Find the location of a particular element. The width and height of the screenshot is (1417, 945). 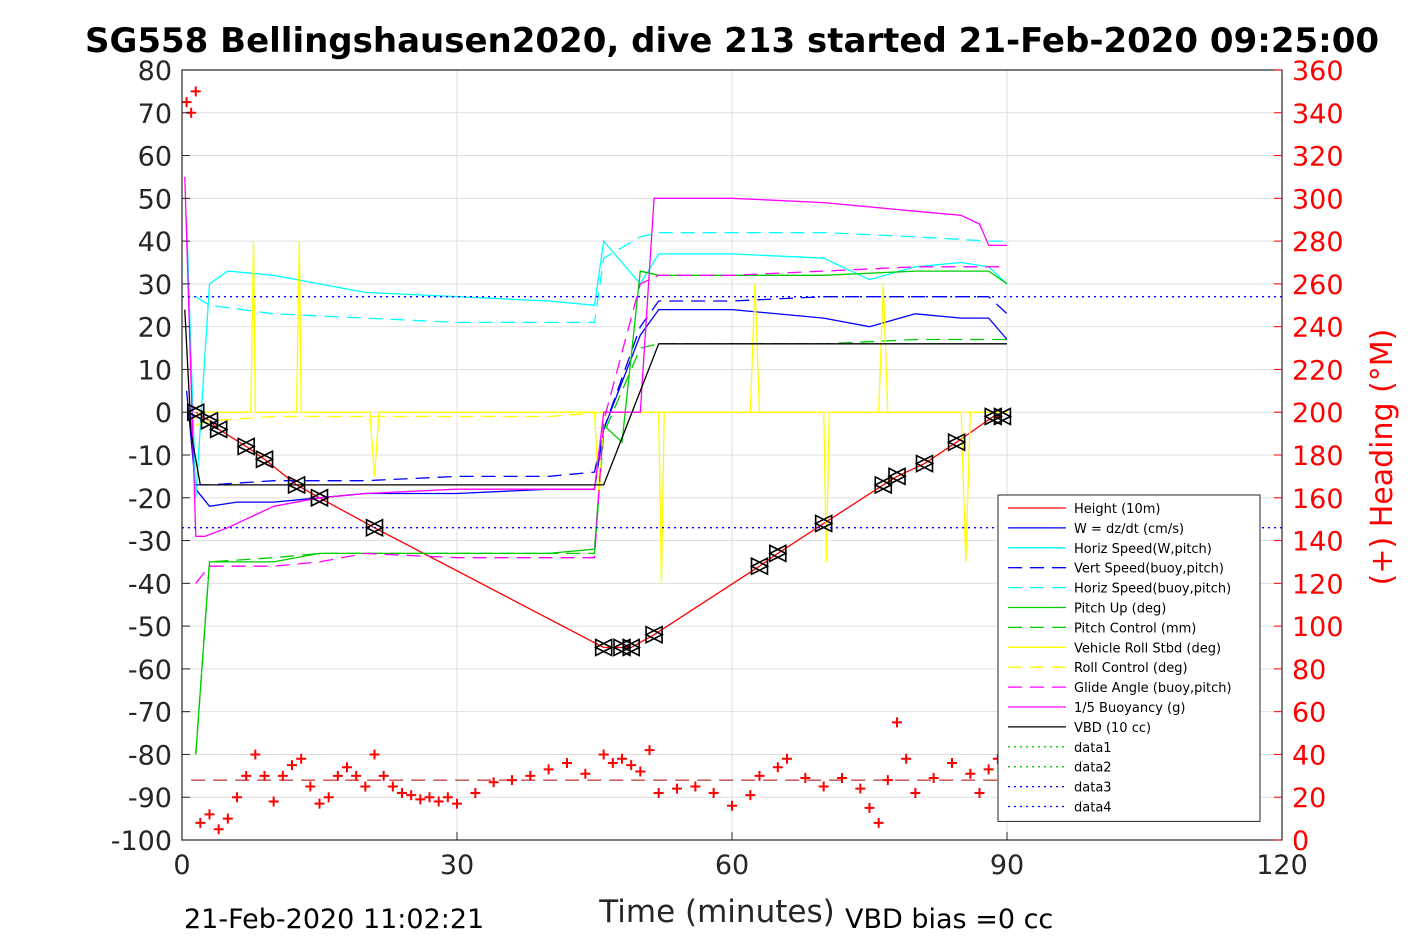

x-tick-label: 90 is located at coordinates (1007, 865).